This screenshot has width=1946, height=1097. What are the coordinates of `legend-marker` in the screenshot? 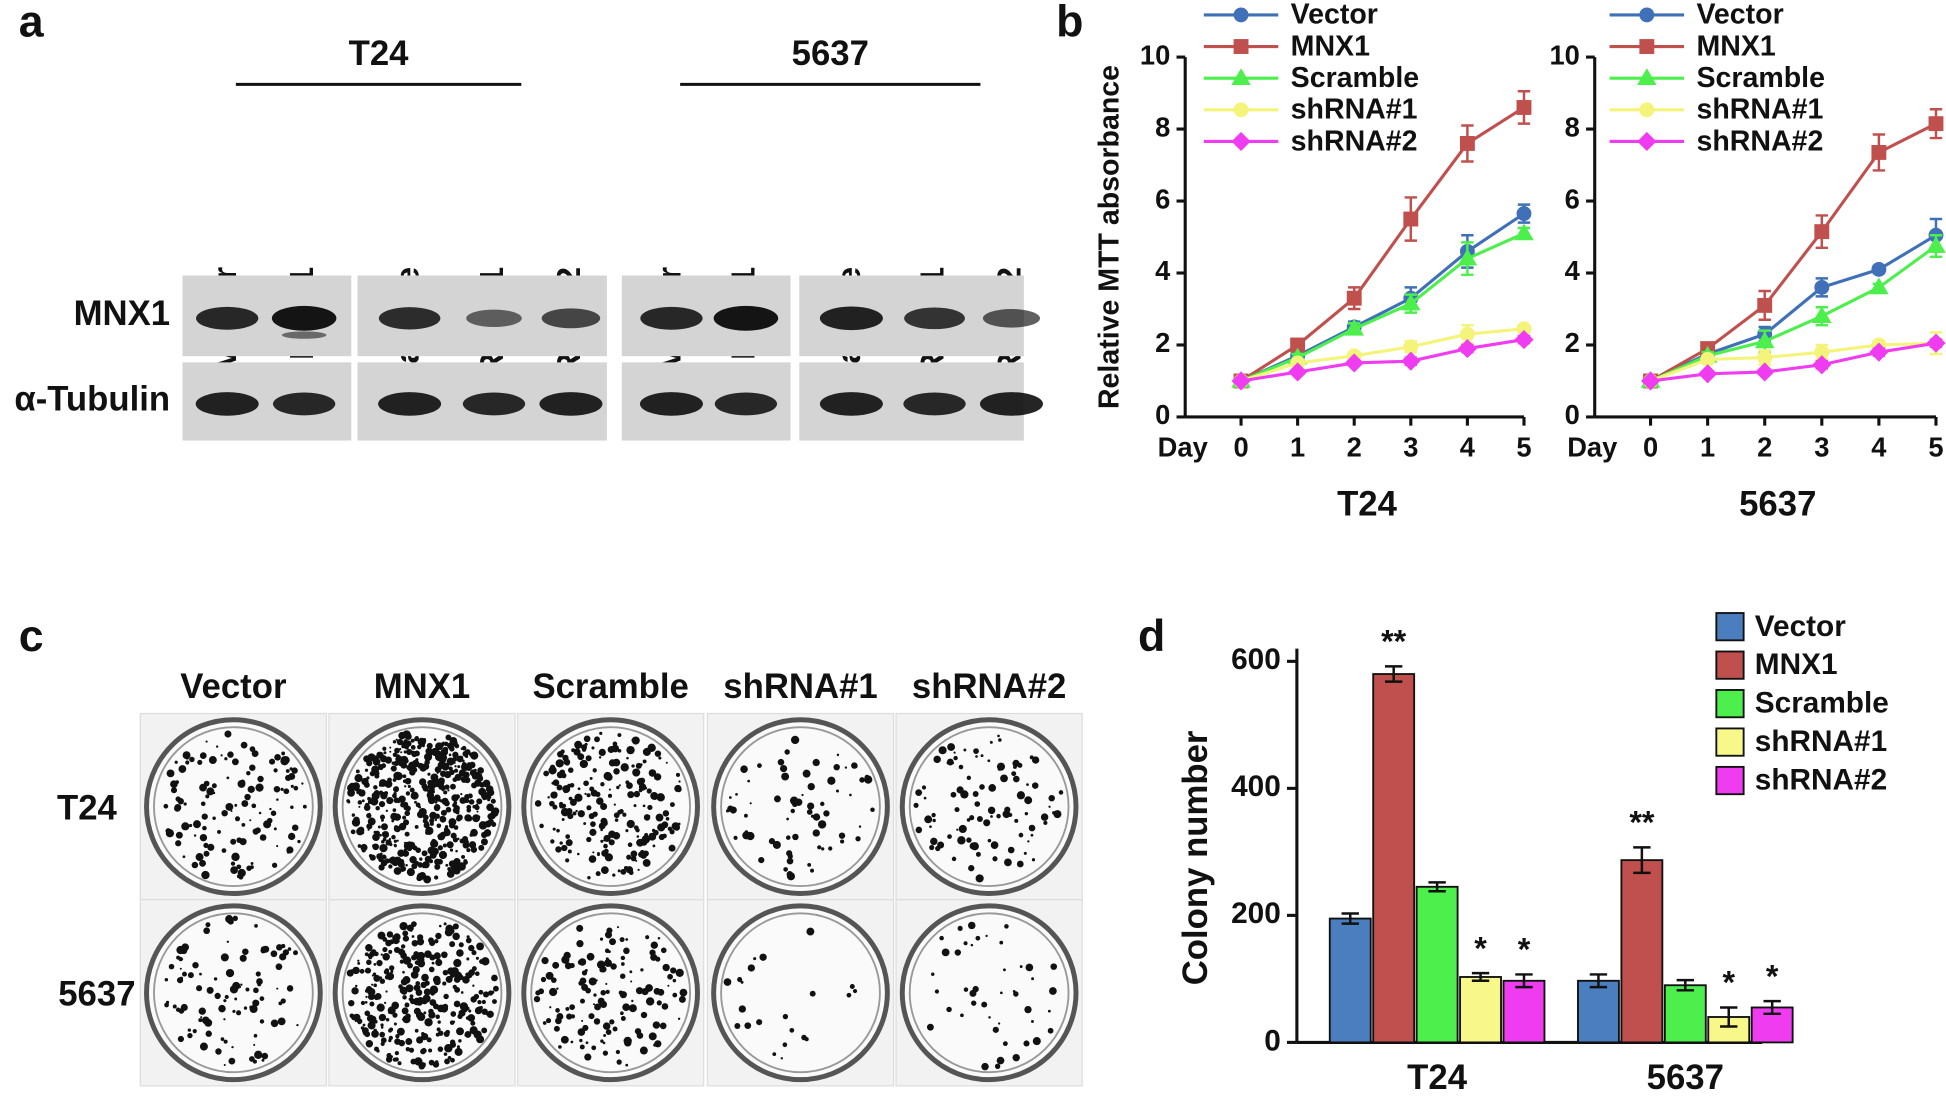 It's located at (1647, 141).